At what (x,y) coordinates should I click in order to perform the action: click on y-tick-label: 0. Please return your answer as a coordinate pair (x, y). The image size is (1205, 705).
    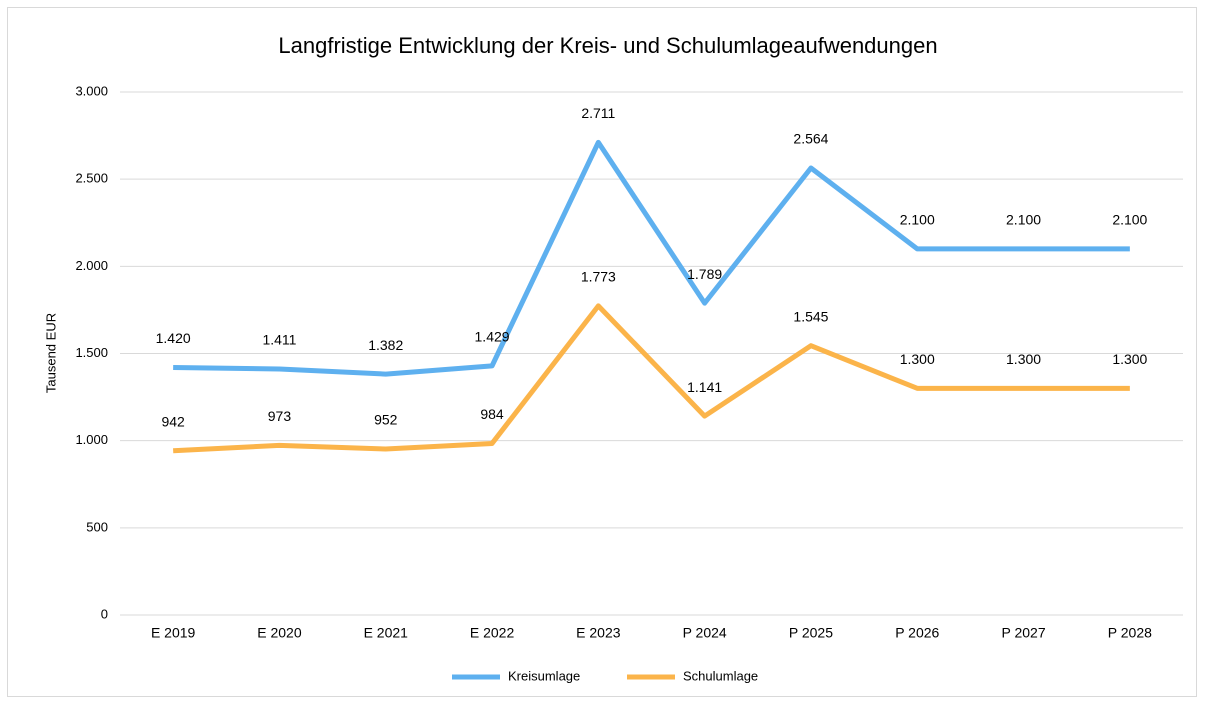
    Looking at the image, I should click on (104, 613).